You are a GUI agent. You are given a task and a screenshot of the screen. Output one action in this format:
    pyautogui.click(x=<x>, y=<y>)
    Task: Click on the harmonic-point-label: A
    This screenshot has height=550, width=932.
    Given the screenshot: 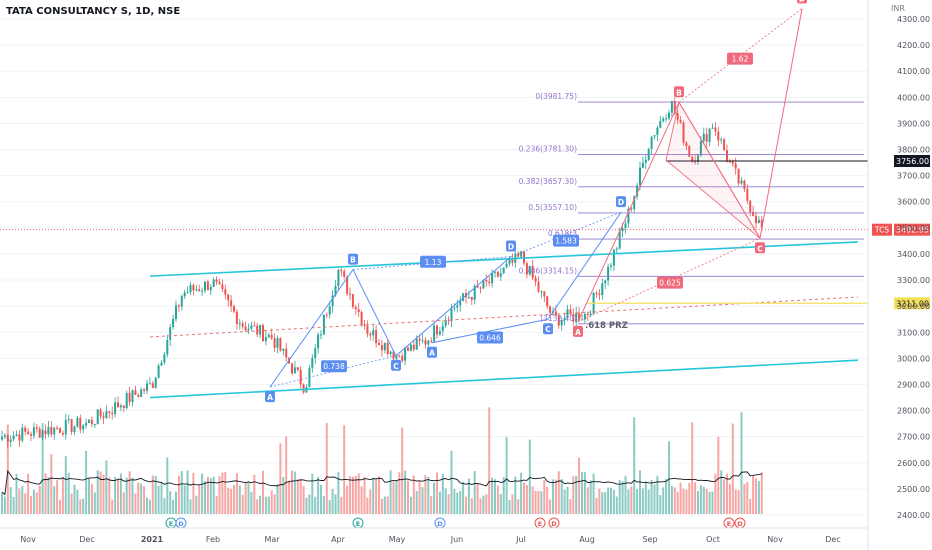 What is the action you would take?
    pyautogui.click(x=270, y=397)
    